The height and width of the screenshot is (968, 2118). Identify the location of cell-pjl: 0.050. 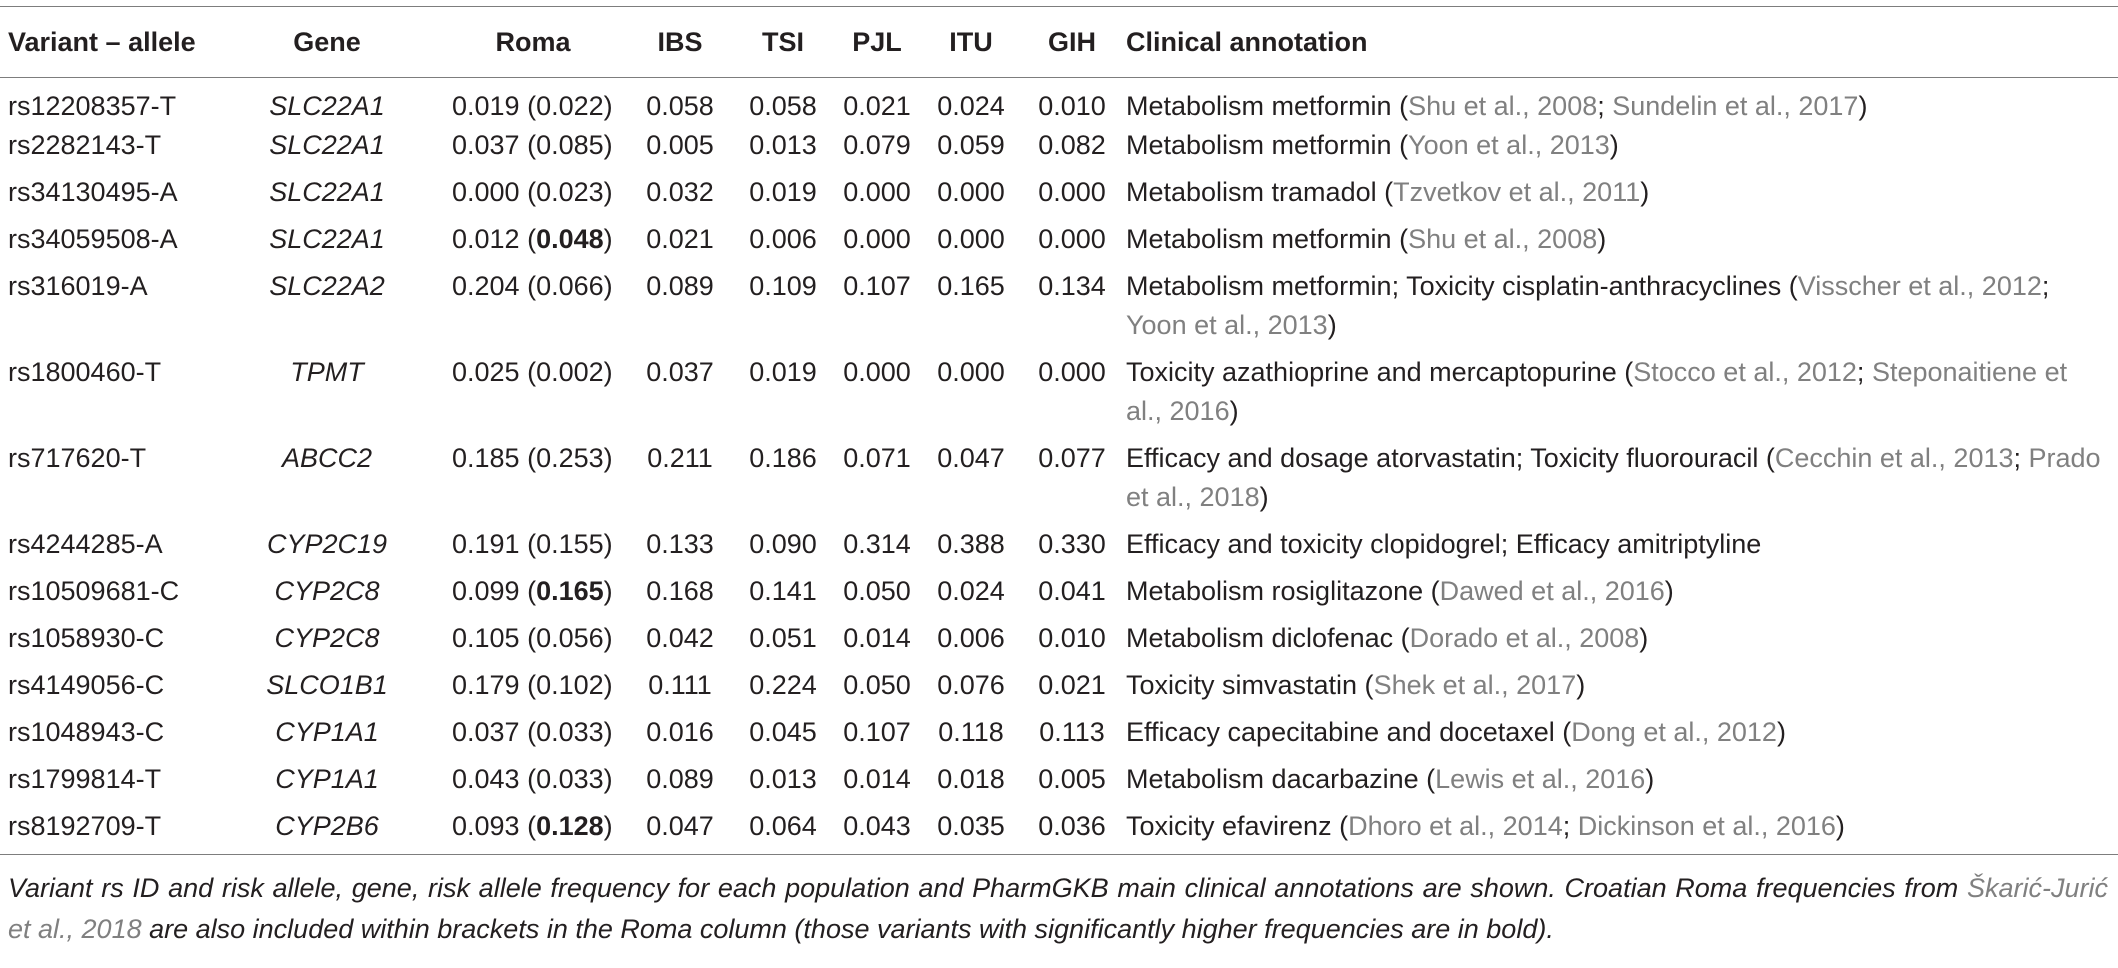
(877, 685).